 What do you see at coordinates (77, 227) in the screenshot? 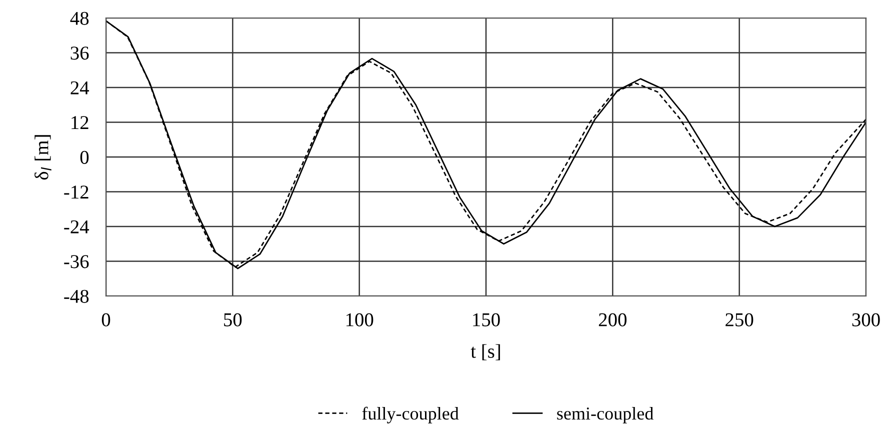
I see `y-tick-label: -24` at bounding box center [77, 227].